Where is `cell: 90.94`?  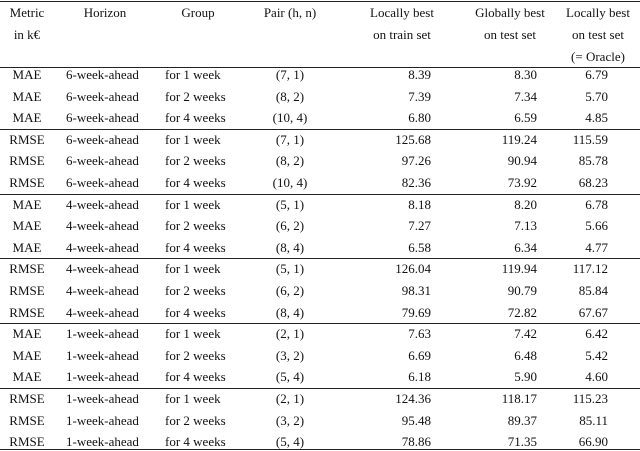
cell: 90.94 is located at coordinates (522, 161).